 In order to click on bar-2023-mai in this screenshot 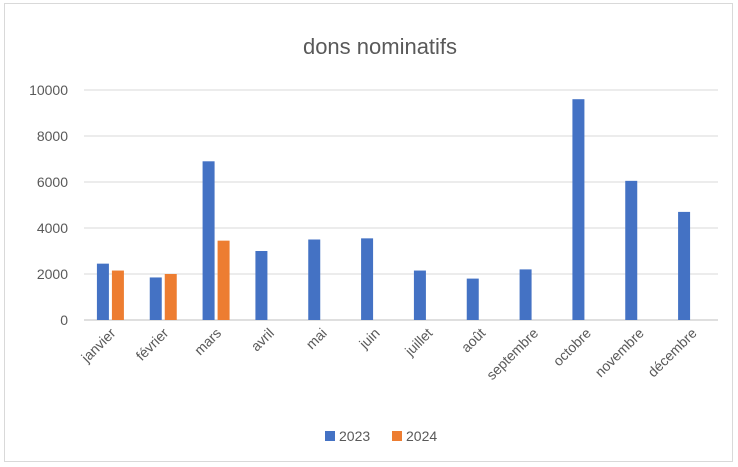, I will do `click(314, 279)`.